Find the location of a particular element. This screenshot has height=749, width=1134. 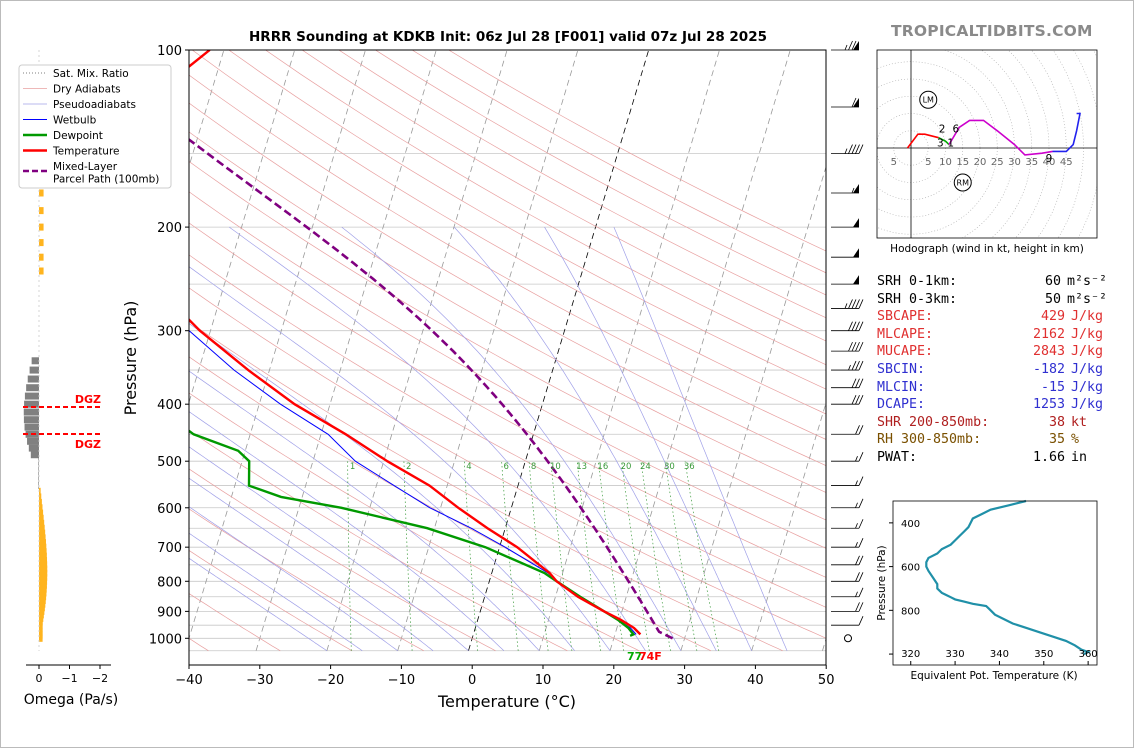

x-tick-label: −10 is located at coordinates (401, 680).